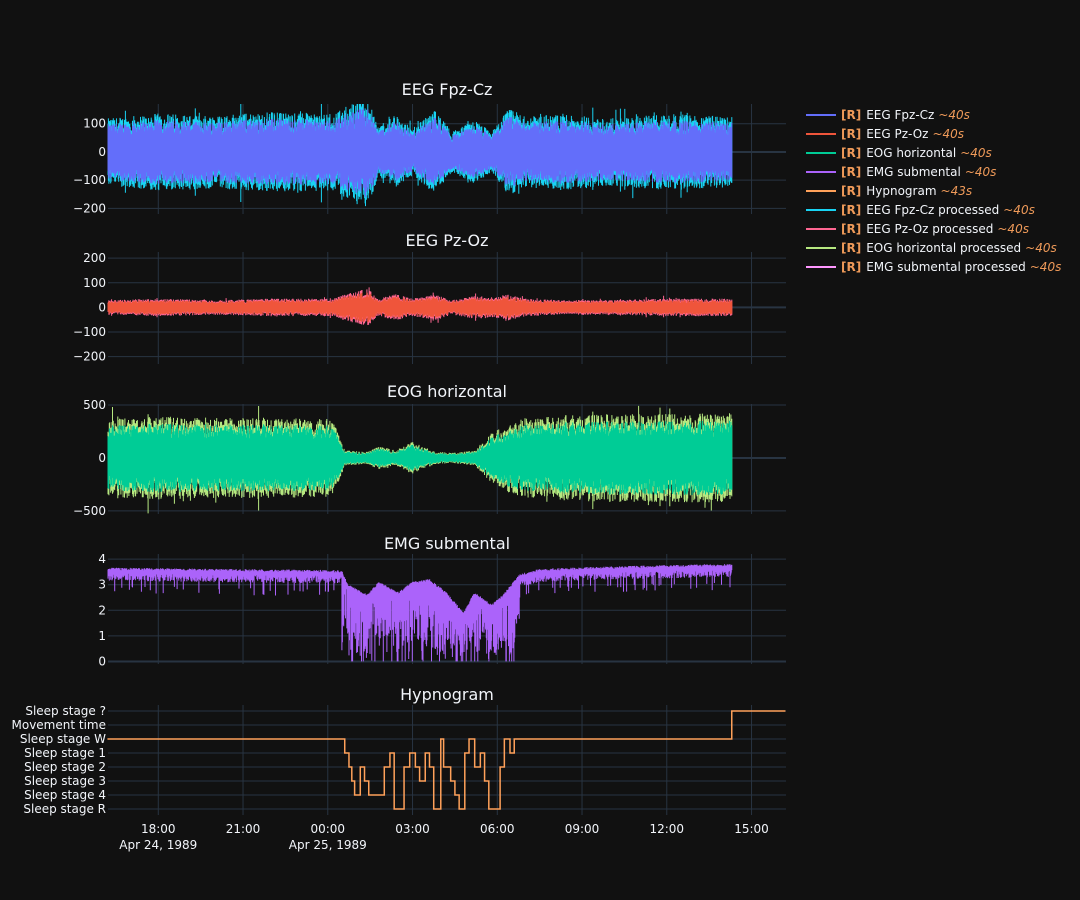  I want to click on y-tick-label: Sleep stage 4, so click(65, 795).